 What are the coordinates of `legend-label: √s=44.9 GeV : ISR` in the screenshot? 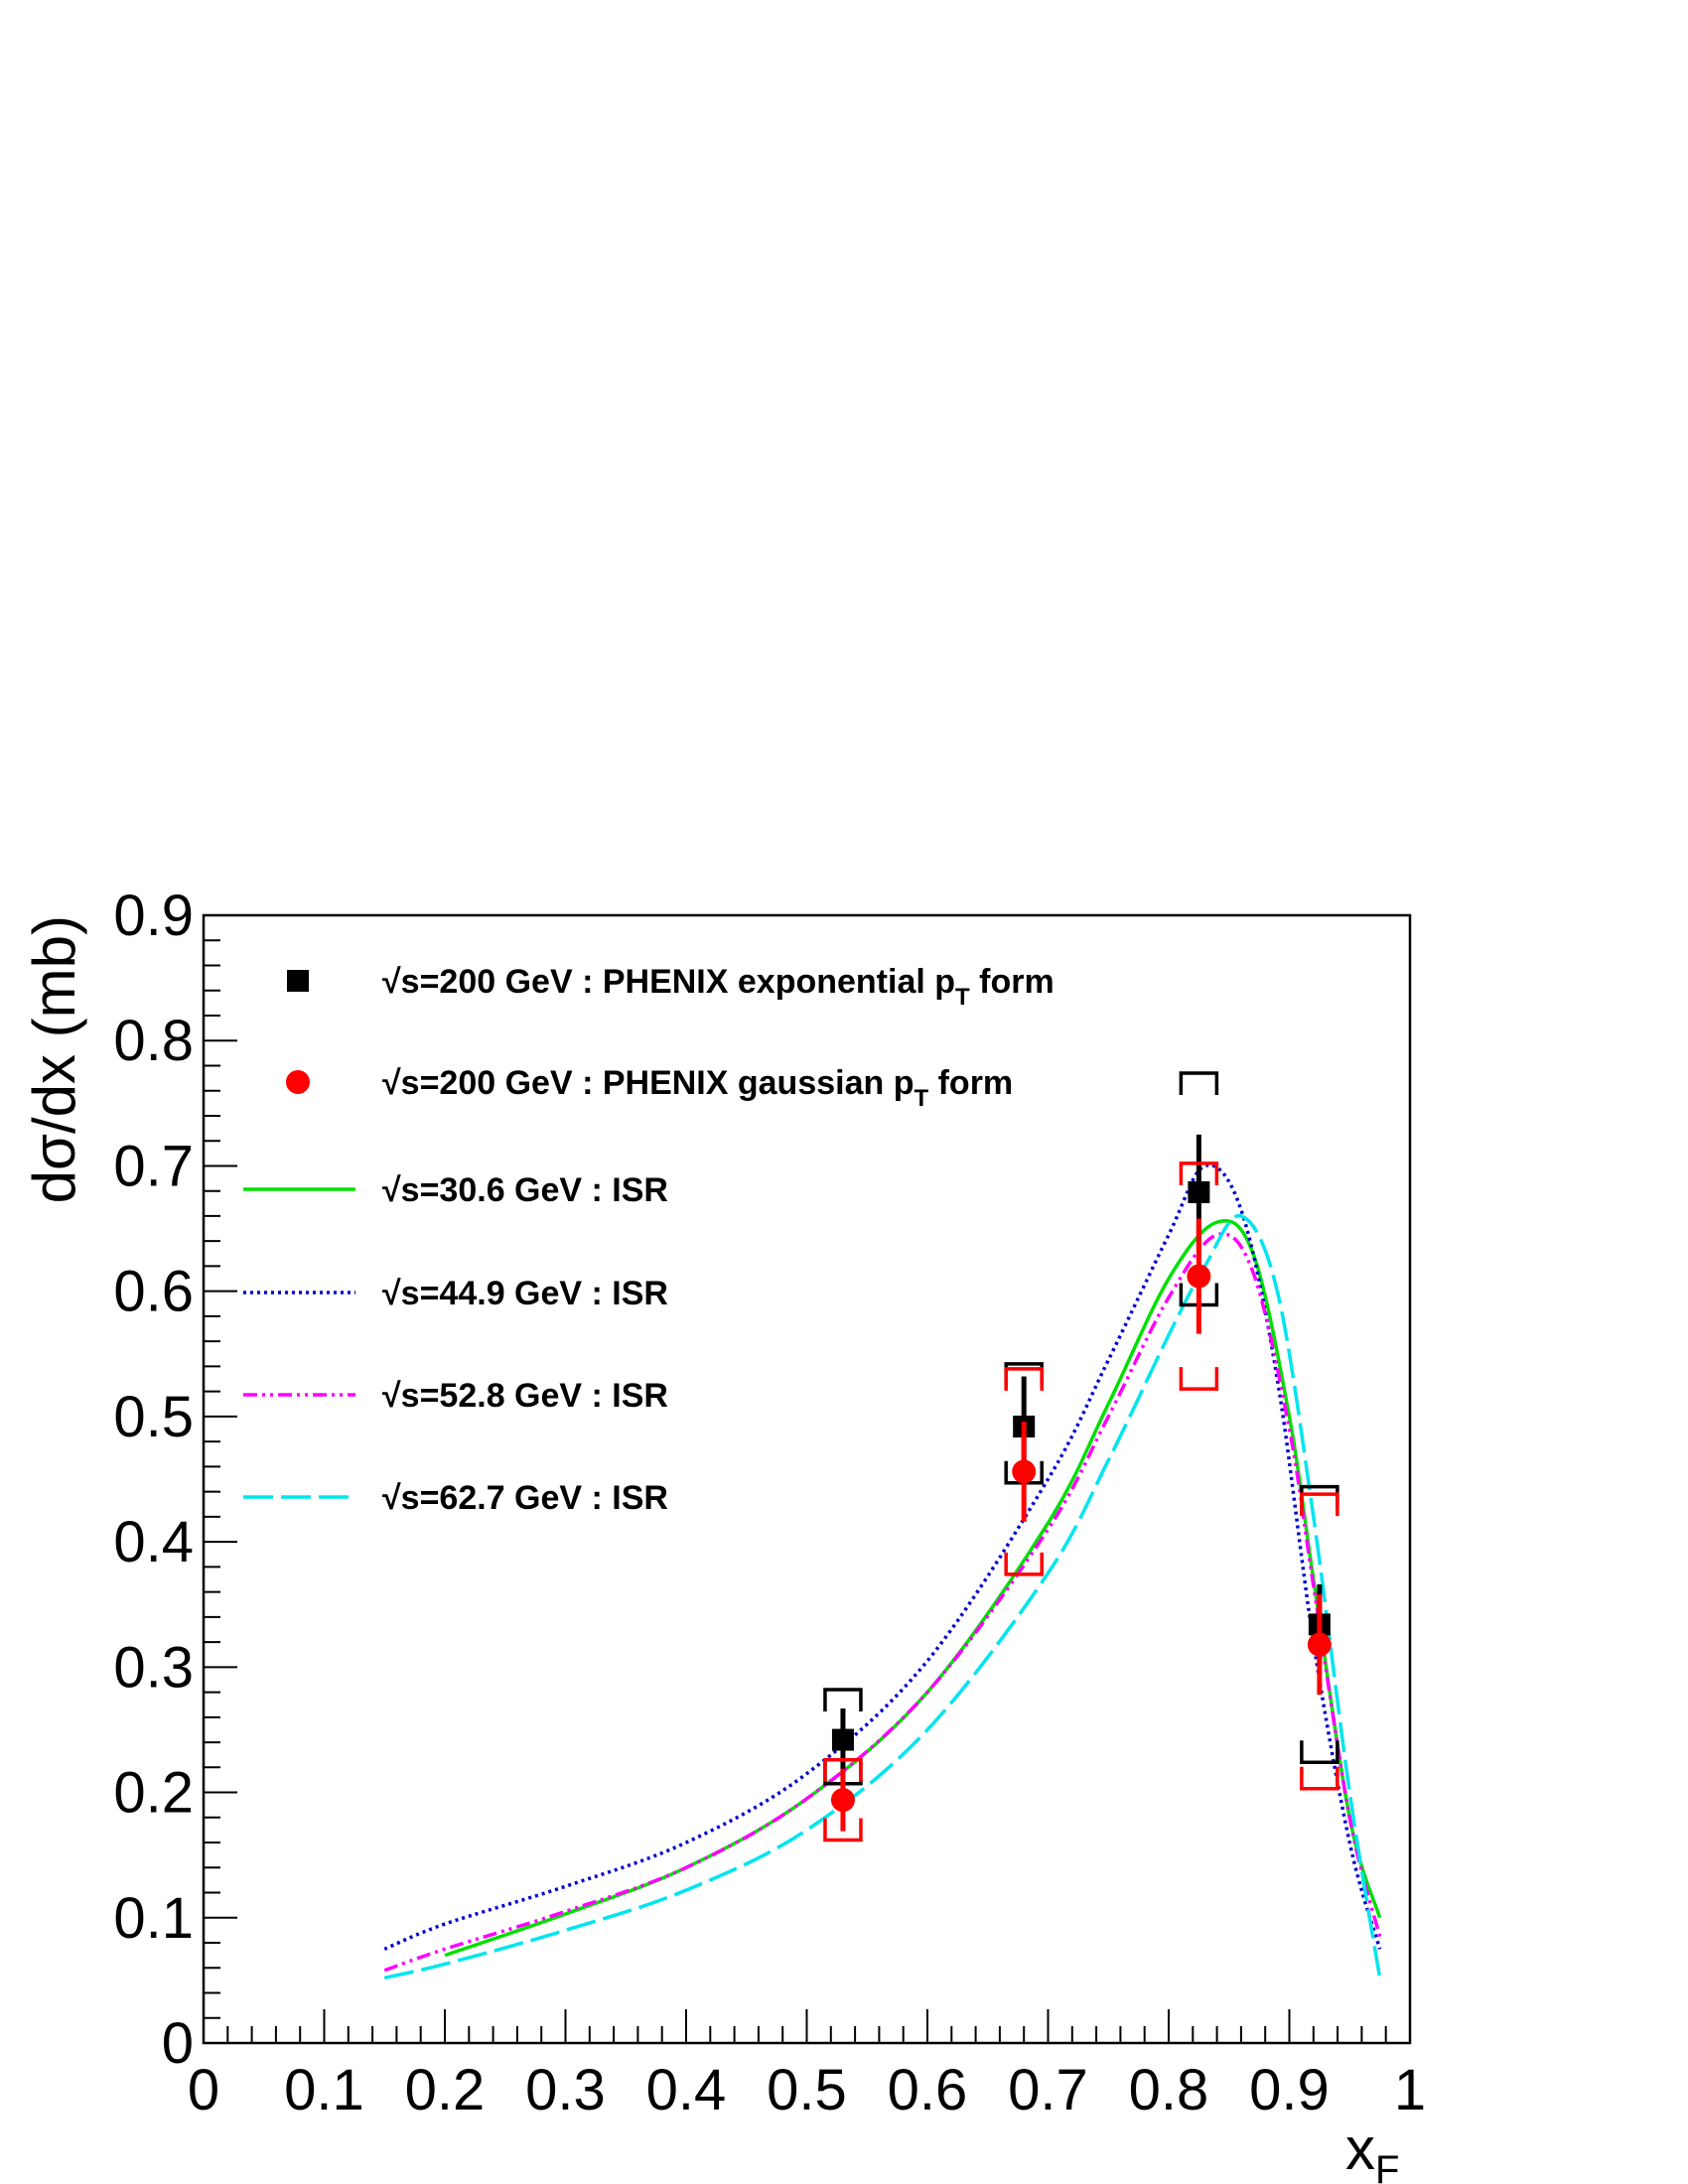 It's located at (525, 1293).